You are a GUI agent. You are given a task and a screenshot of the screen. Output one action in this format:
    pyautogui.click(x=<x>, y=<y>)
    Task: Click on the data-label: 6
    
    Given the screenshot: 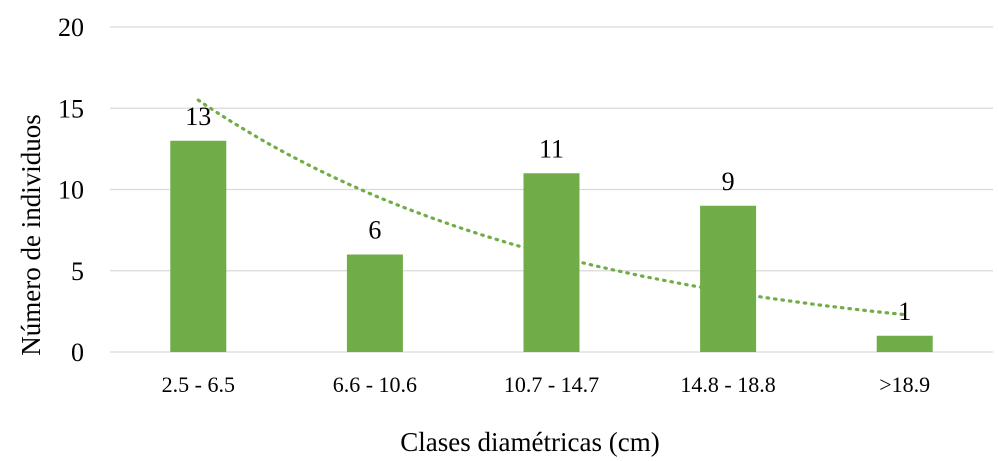 What is the action you would take?
    pyautogui.click(x=374, y=230)
    